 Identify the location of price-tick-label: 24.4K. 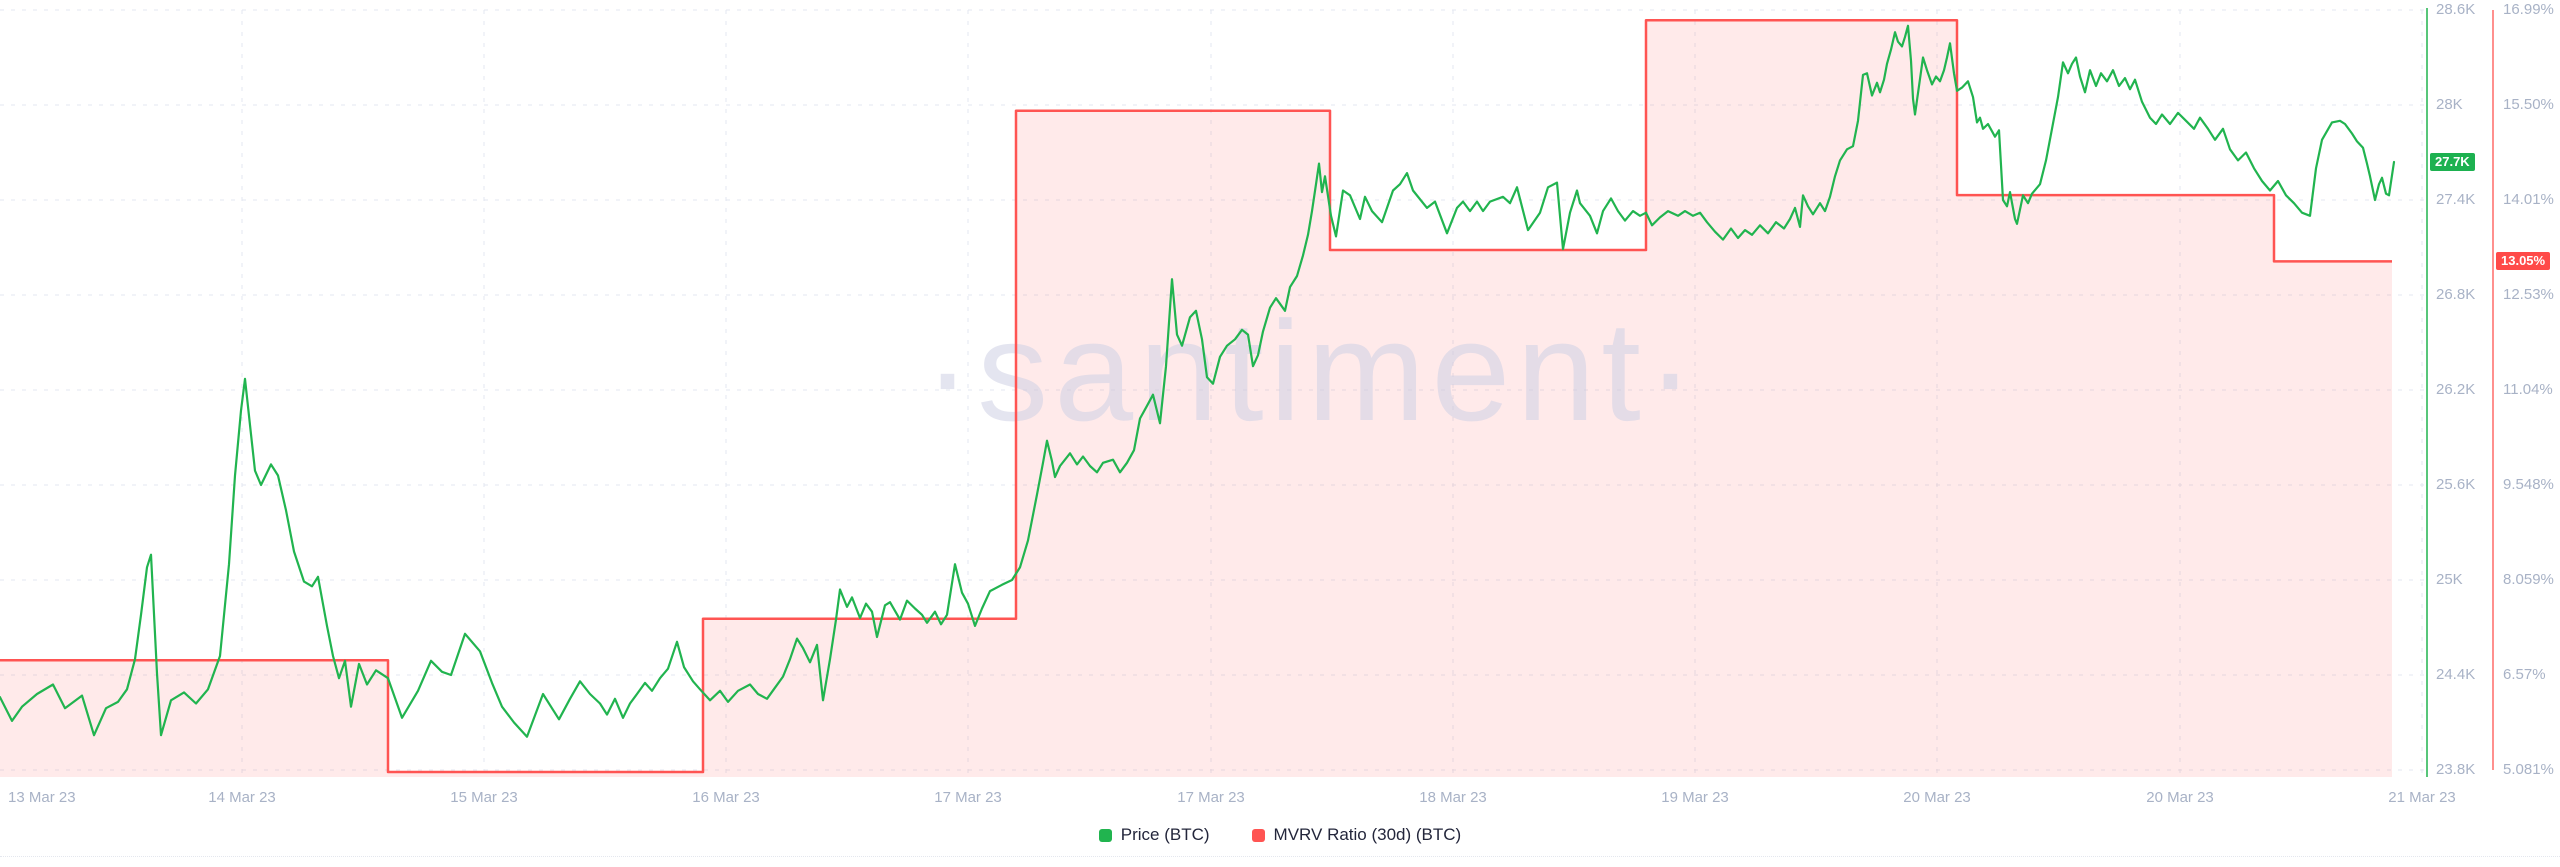
(2456, 674).